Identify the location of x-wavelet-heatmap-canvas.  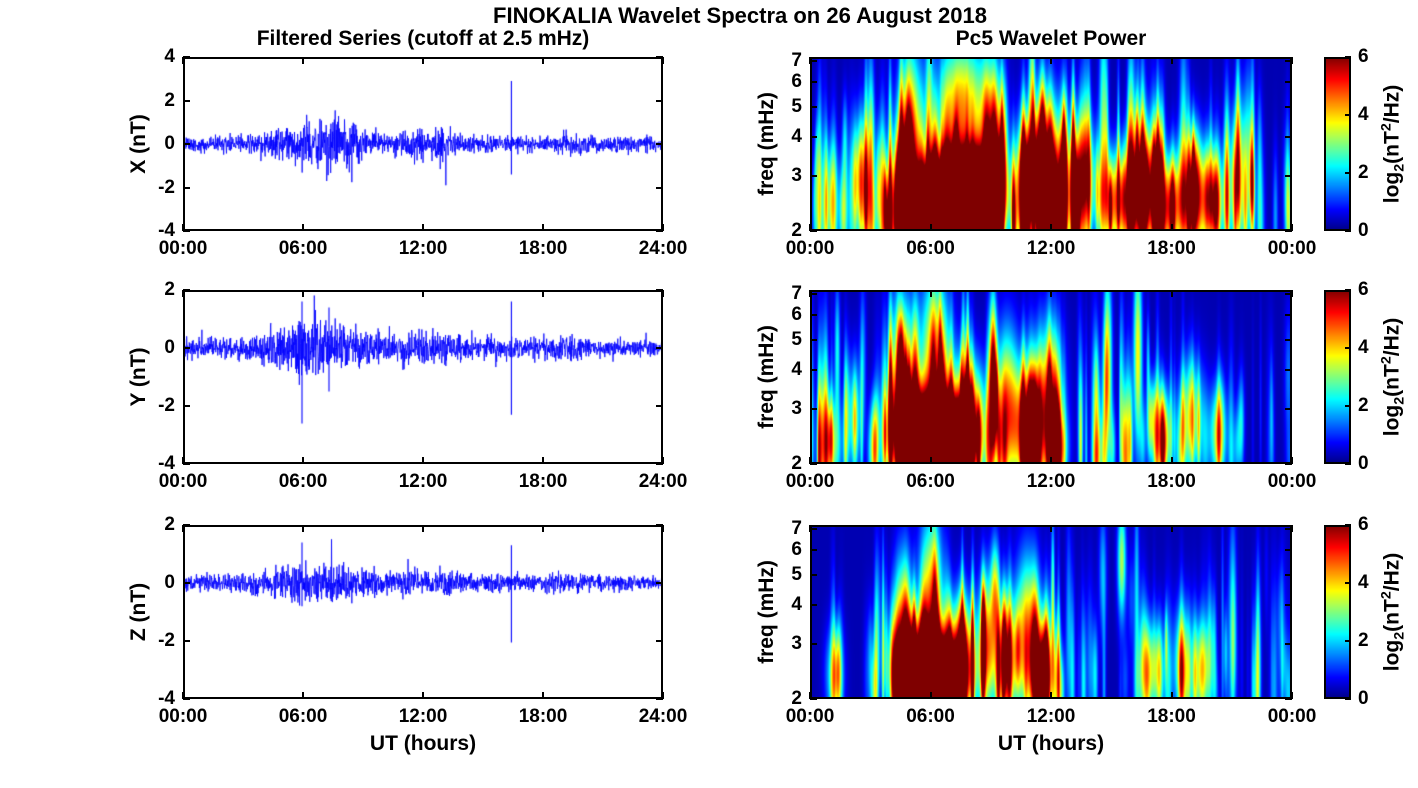
(1051, 144).